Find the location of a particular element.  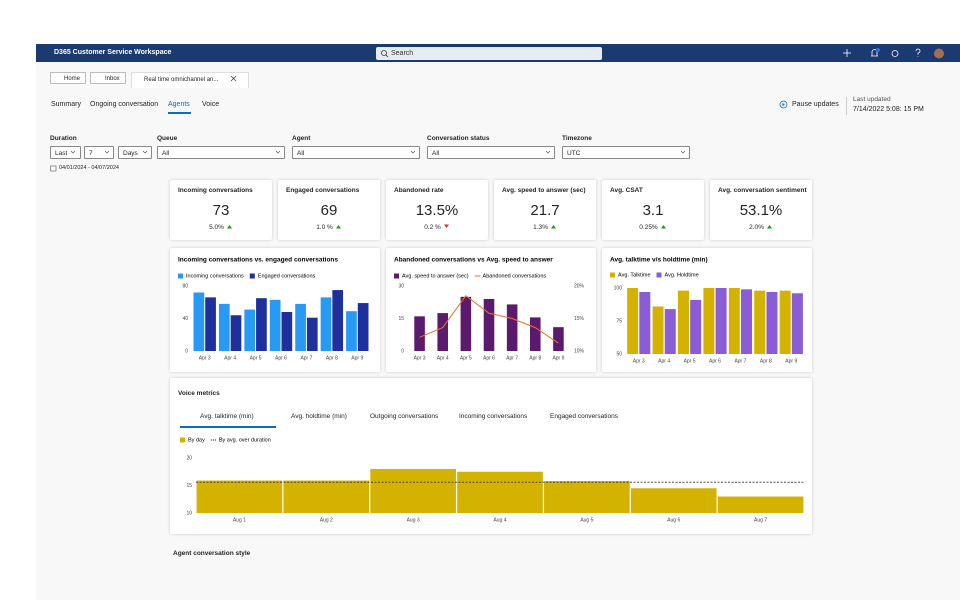

kpi-change-value: 5.0% is located at coordinates (216, 227).